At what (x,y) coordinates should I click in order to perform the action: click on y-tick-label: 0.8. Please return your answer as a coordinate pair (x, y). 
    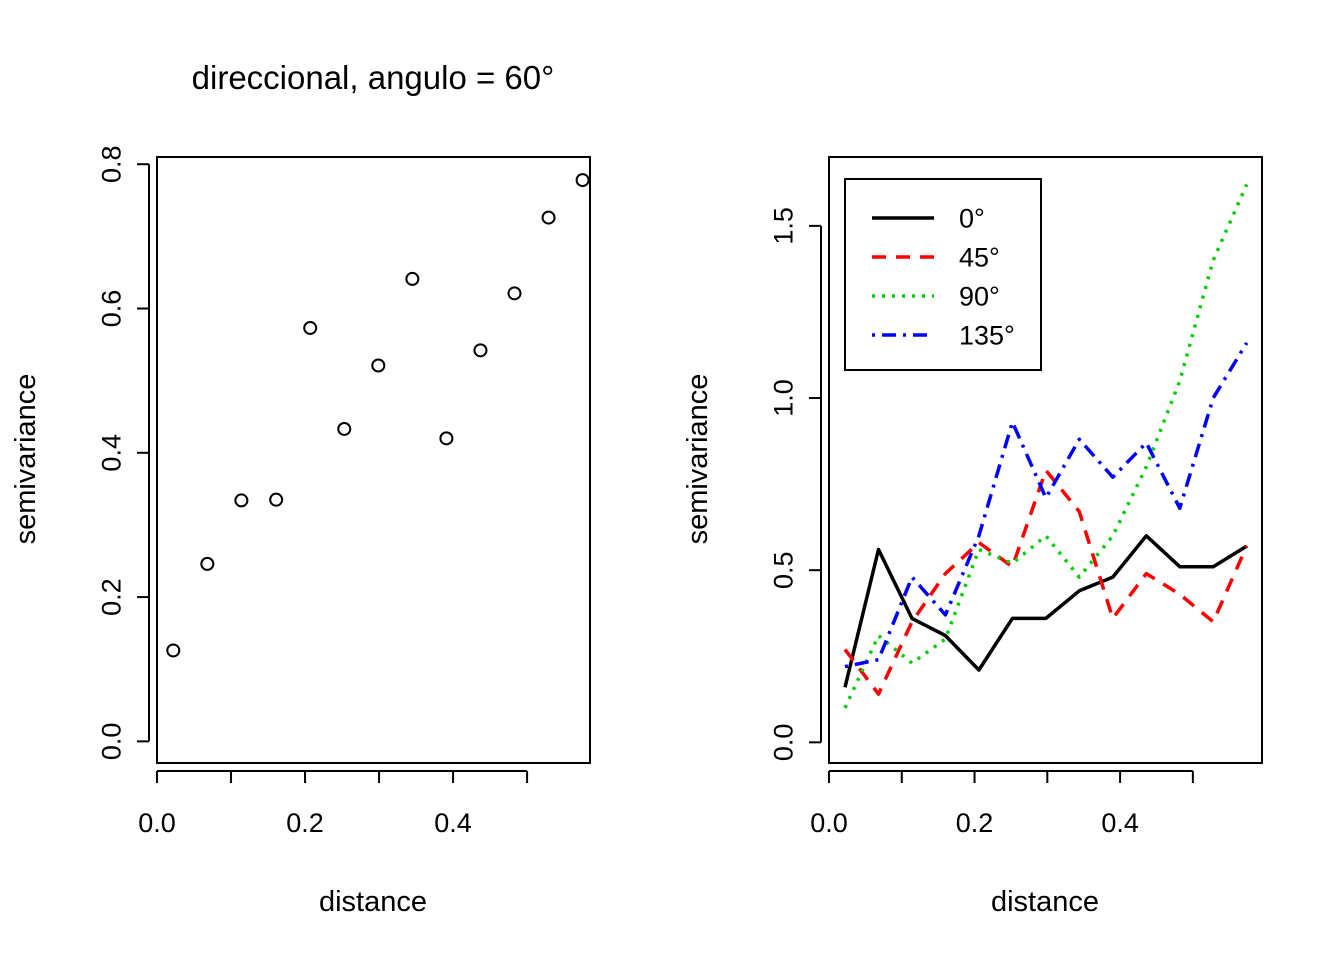
    Looking at the image, I should click on (111, 164).